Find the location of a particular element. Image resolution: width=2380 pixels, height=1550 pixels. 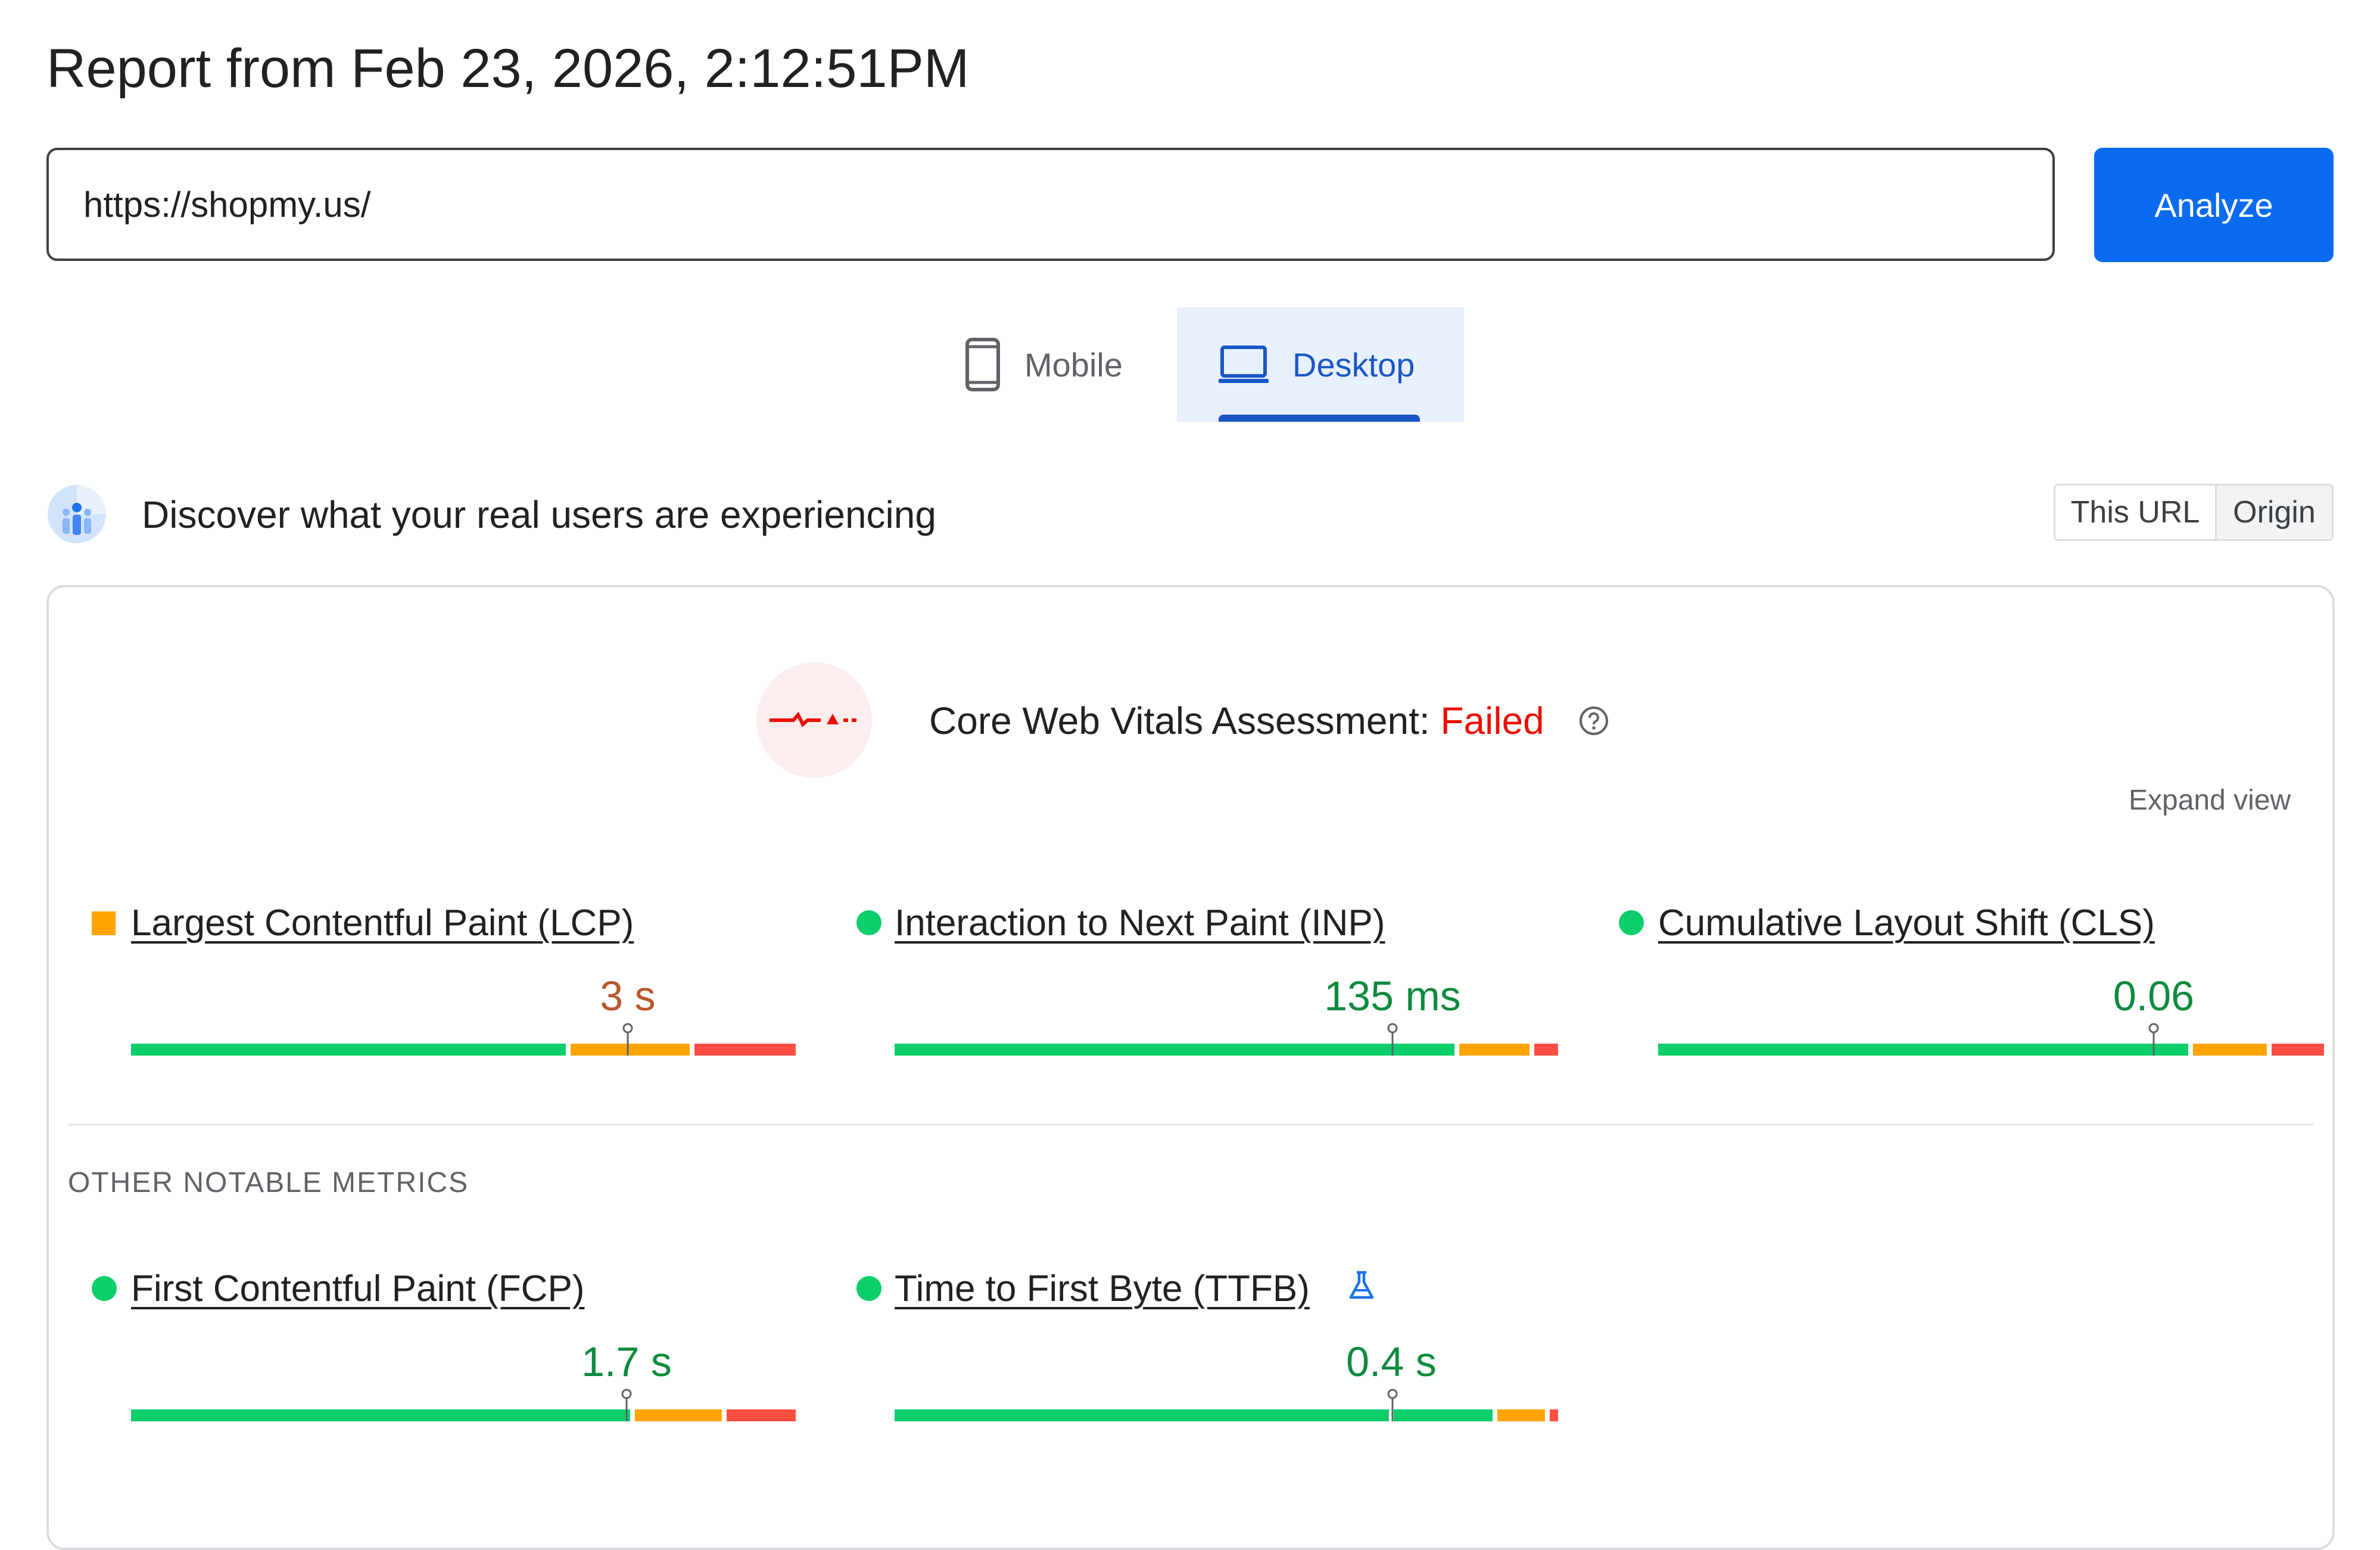

assessment-status-badge is located at coordinates (814, 720).